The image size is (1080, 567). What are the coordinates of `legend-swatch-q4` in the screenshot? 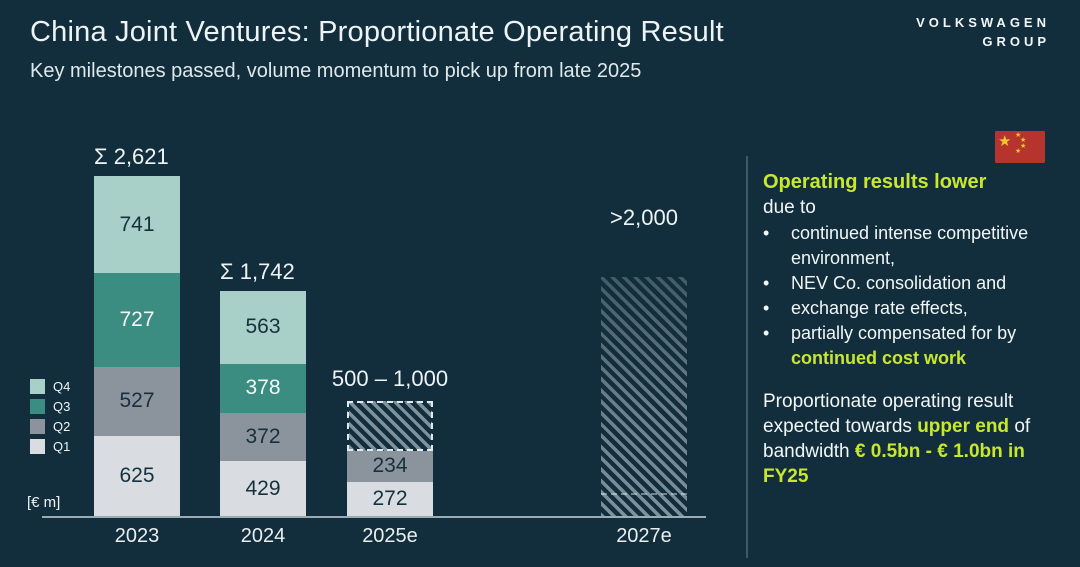 It's located at (37, 386).